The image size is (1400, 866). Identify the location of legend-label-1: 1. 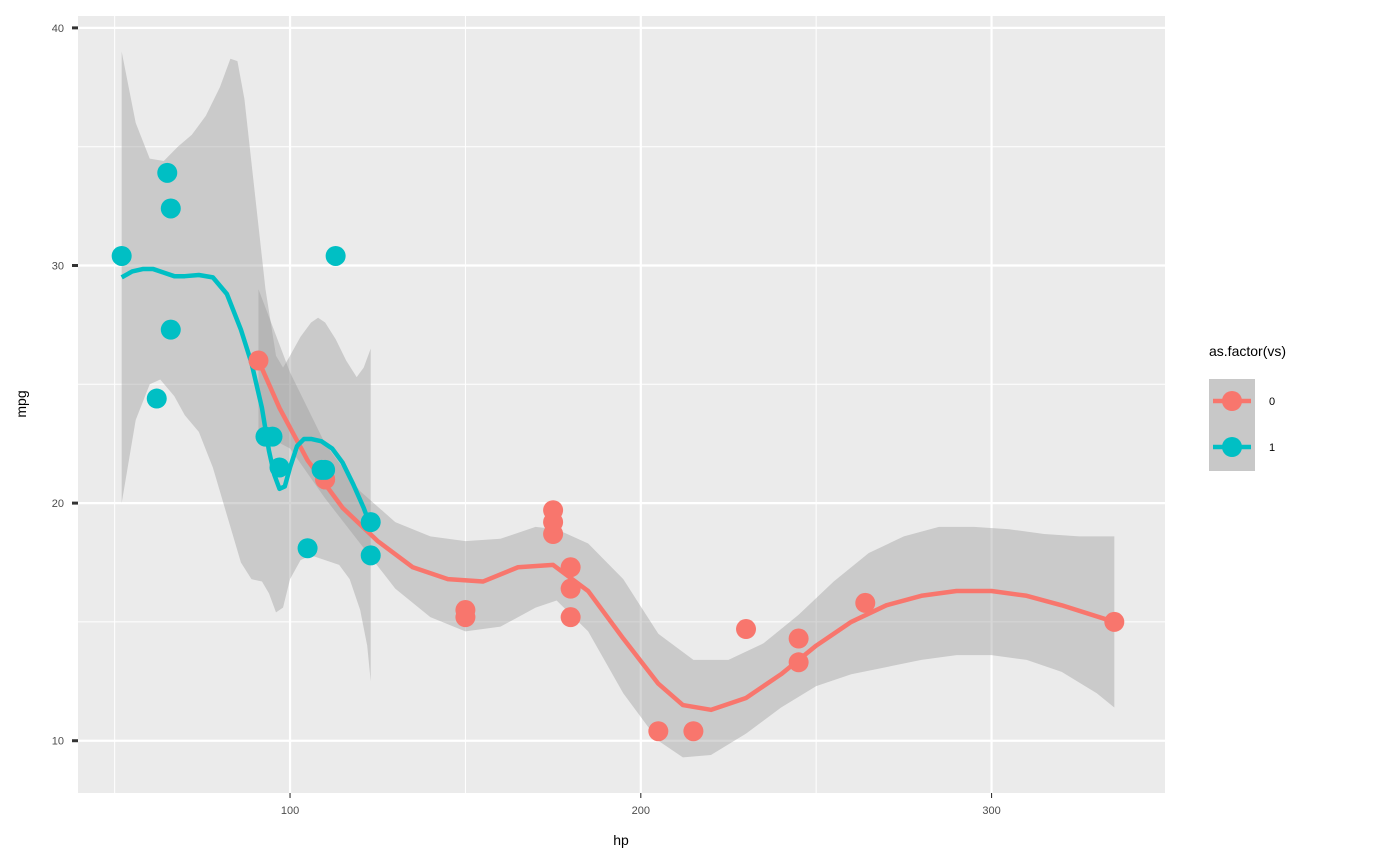
(1272, 448).